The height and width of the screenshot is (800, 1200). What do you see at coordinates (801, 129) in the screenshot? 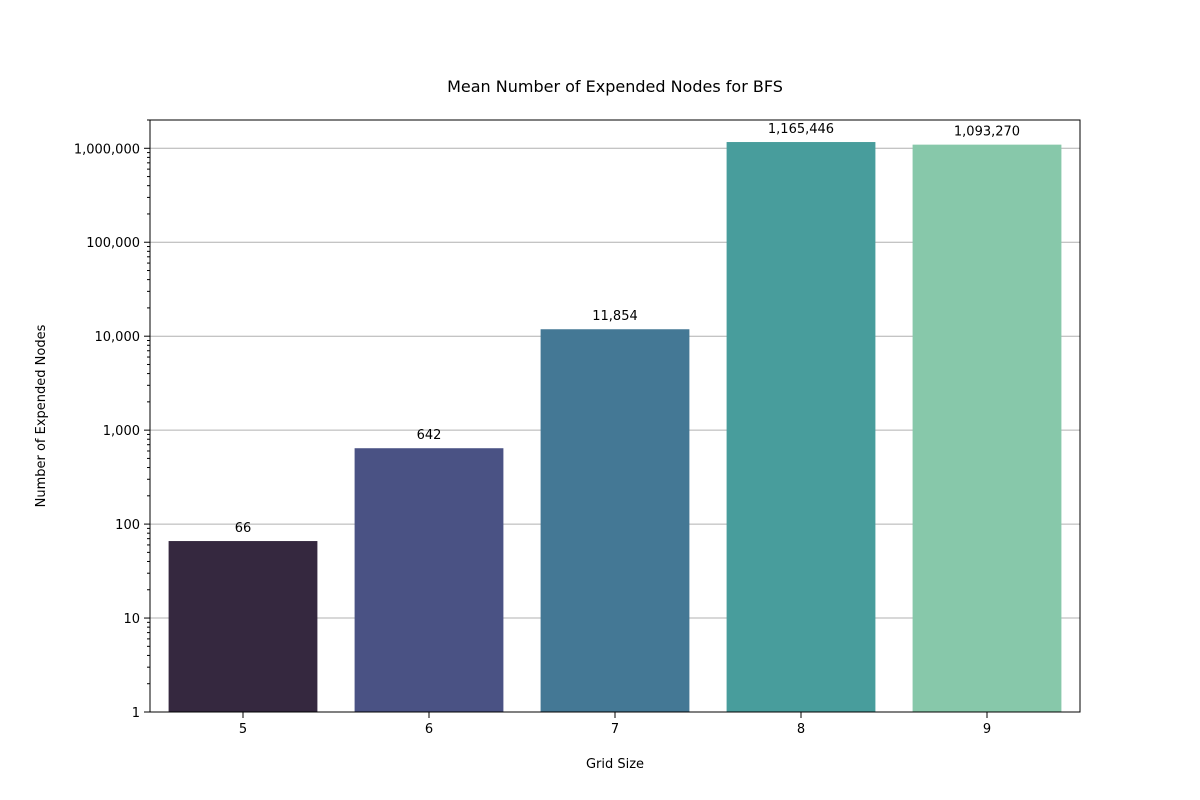
I see `bar-value-label: 1,165,446` at bounding box center [801, 129].